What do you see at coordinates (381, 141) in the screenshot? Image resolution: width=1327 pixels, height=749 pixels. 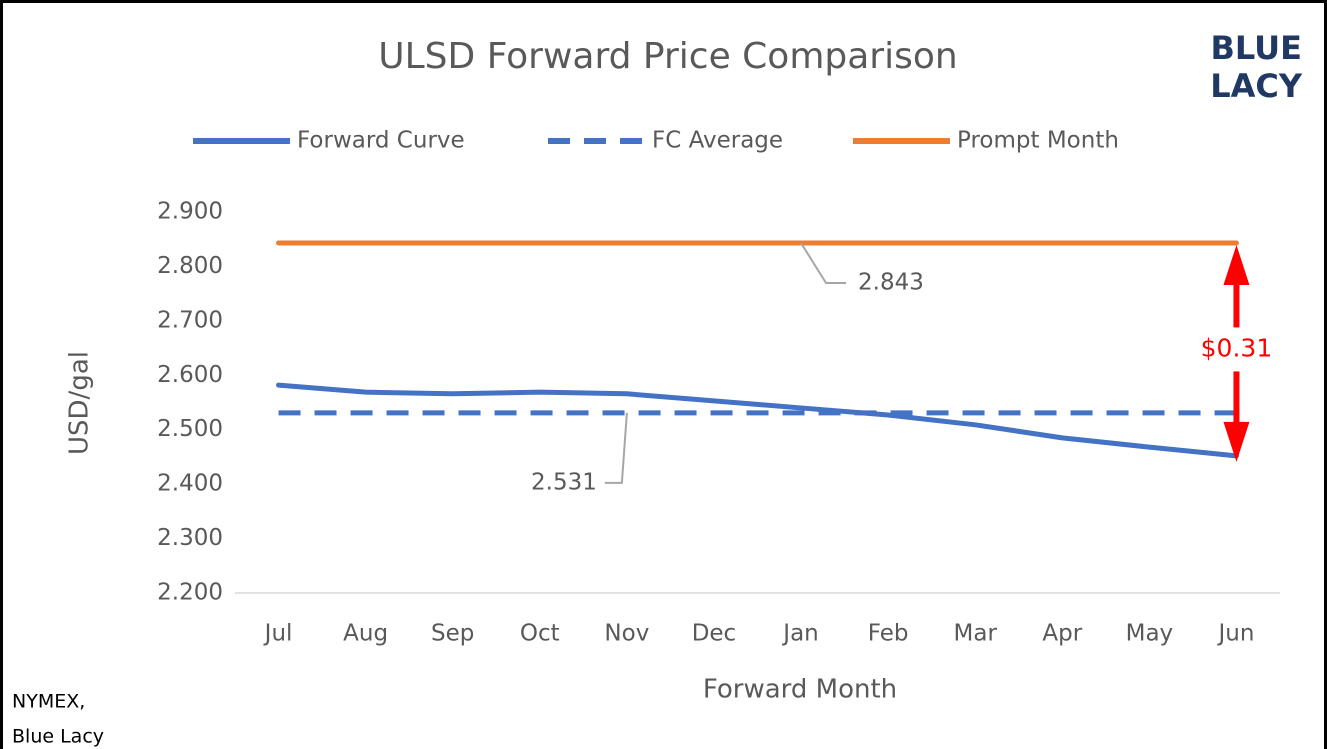 I see `legend-label: Forward Curve` at bounding box center [381, 141].